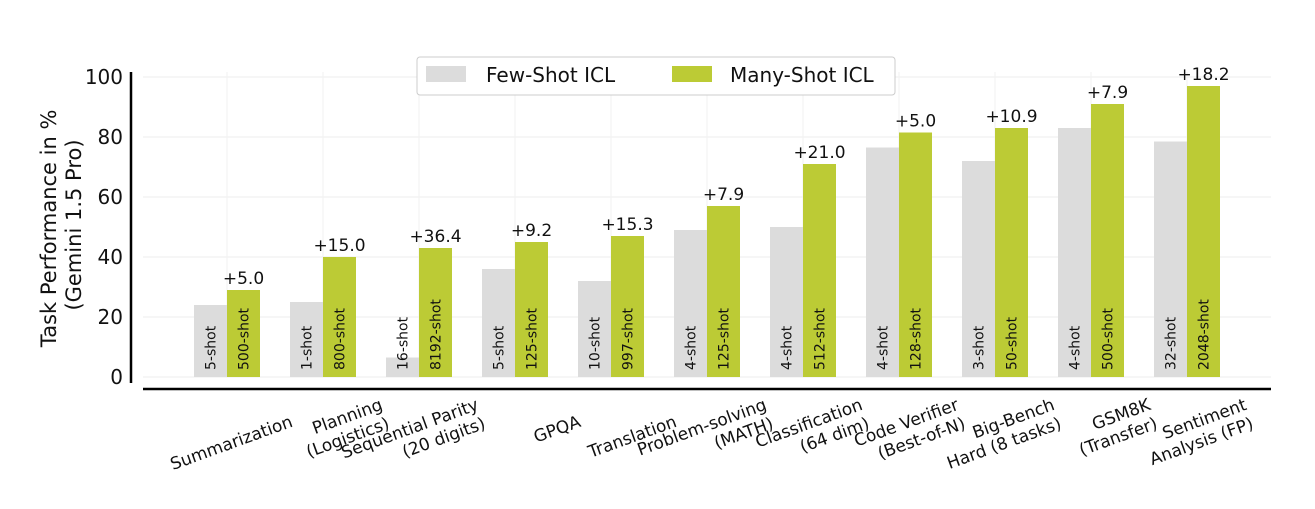 The image size is (1315, 509). I want to click on legend-swatch-many-shot, so click(692, 74).